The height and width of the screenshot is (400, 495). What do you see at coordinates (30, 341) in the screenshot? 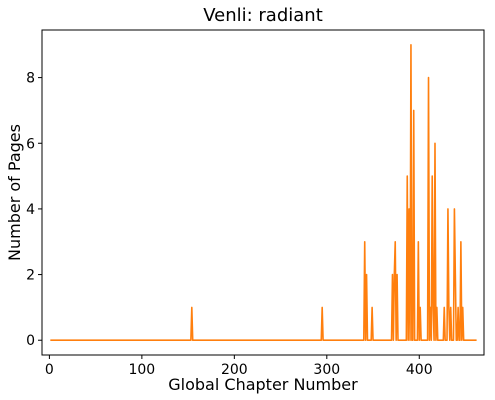
I see `y-tick-label: 0` at bounding box center [30, 341].